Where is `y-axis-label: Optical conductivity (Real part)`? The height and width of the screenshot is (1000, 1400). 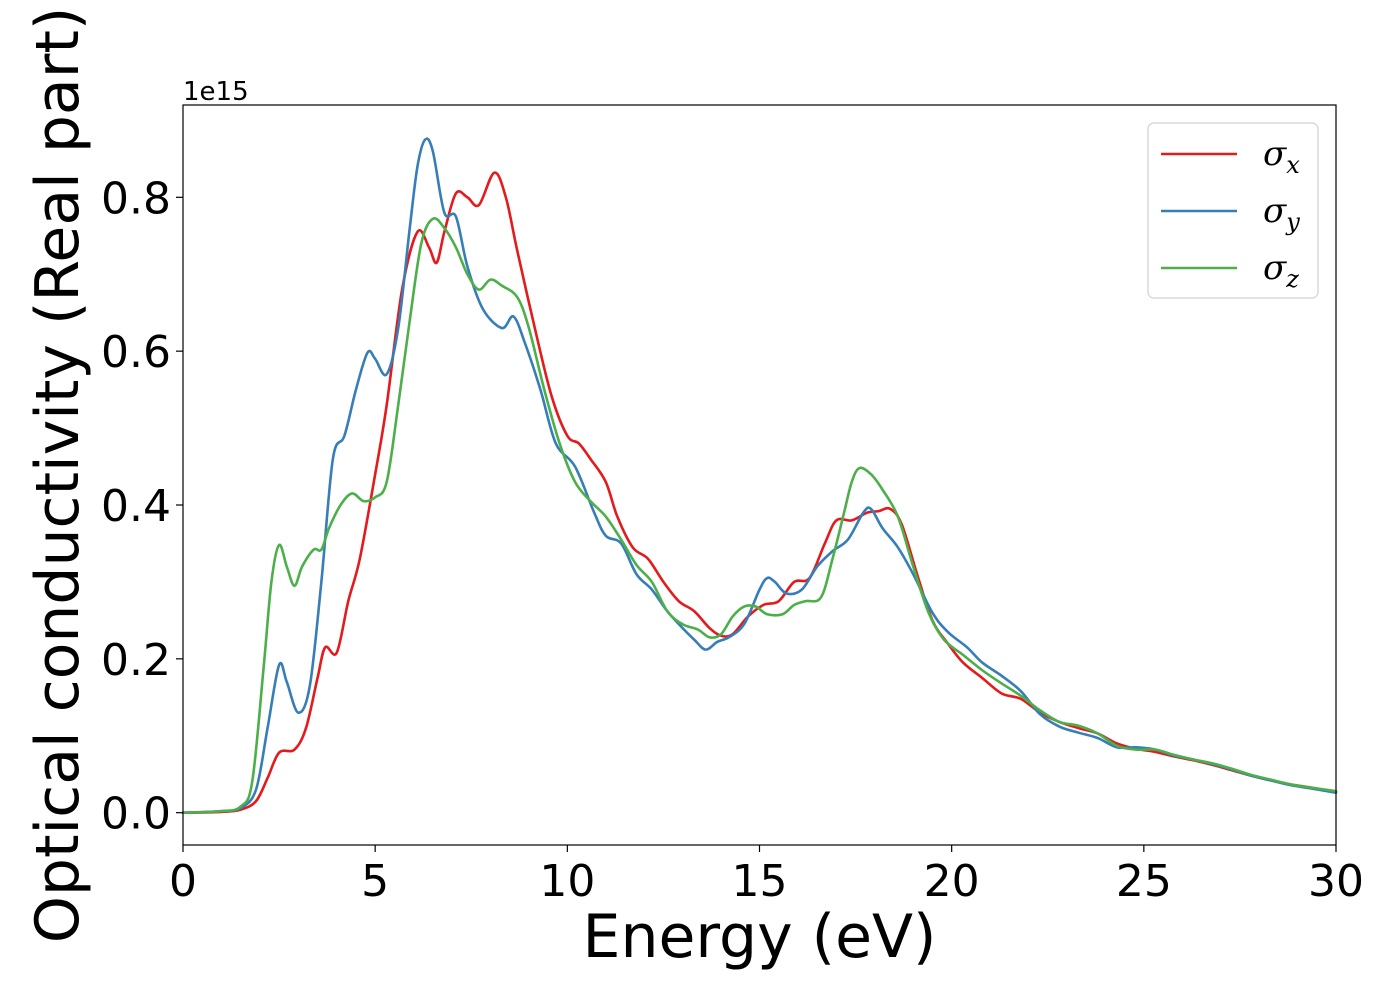
y-axis-label: Optical conductivity (Real part) is located at coordinates (58, 475).